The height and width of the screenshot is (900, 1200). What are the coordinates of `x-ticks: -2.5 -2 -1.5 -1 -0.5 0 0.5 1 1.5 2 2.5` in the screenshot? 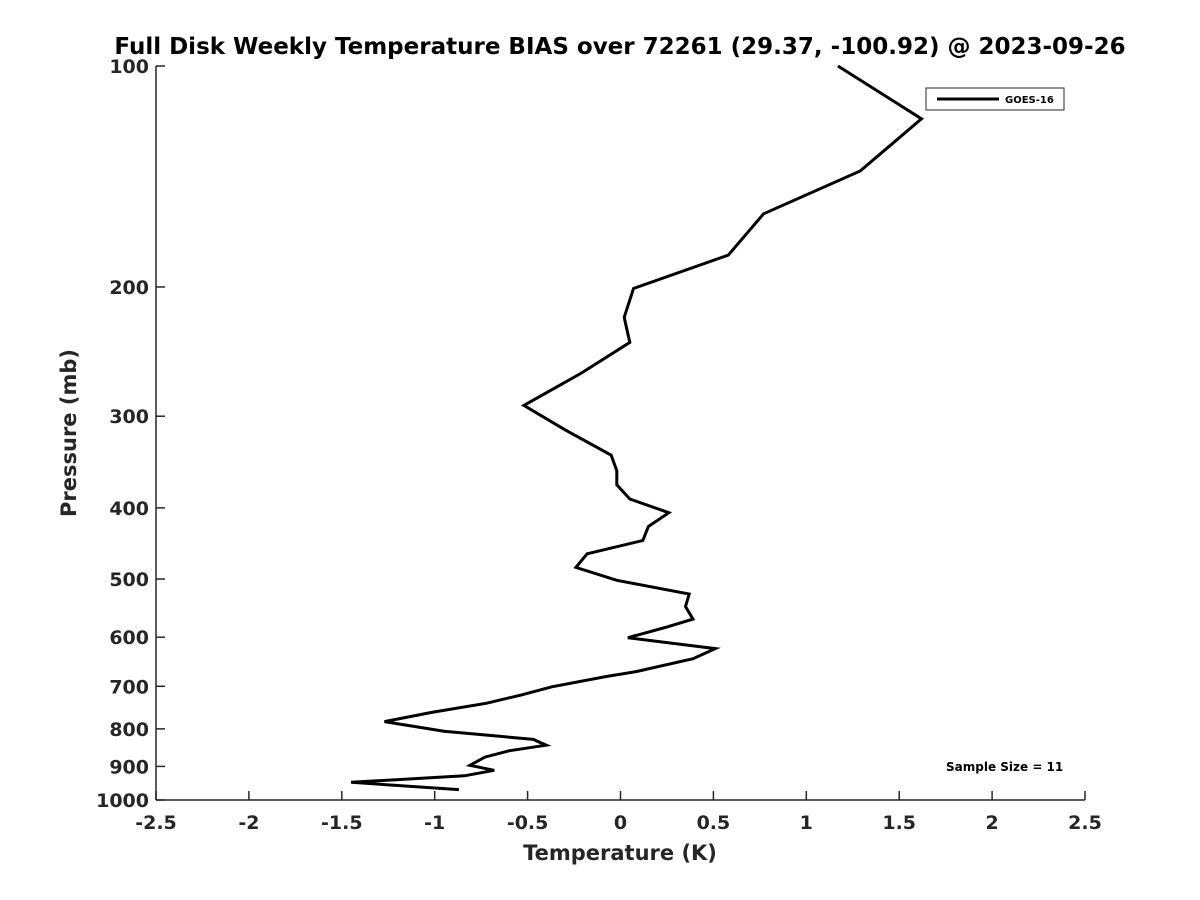 It's located at (618, 812).